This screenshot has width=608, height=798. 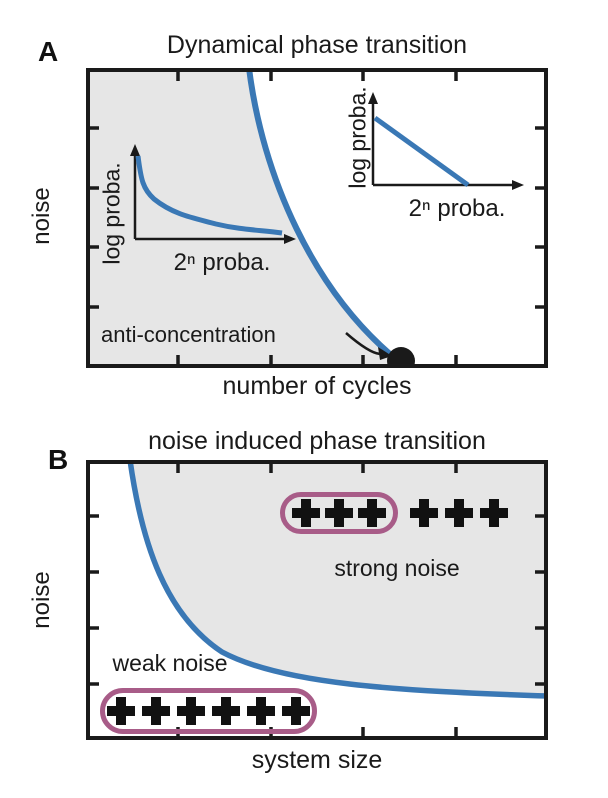 I want to click on anti-concentration-dot, so click(x=401, y=357).